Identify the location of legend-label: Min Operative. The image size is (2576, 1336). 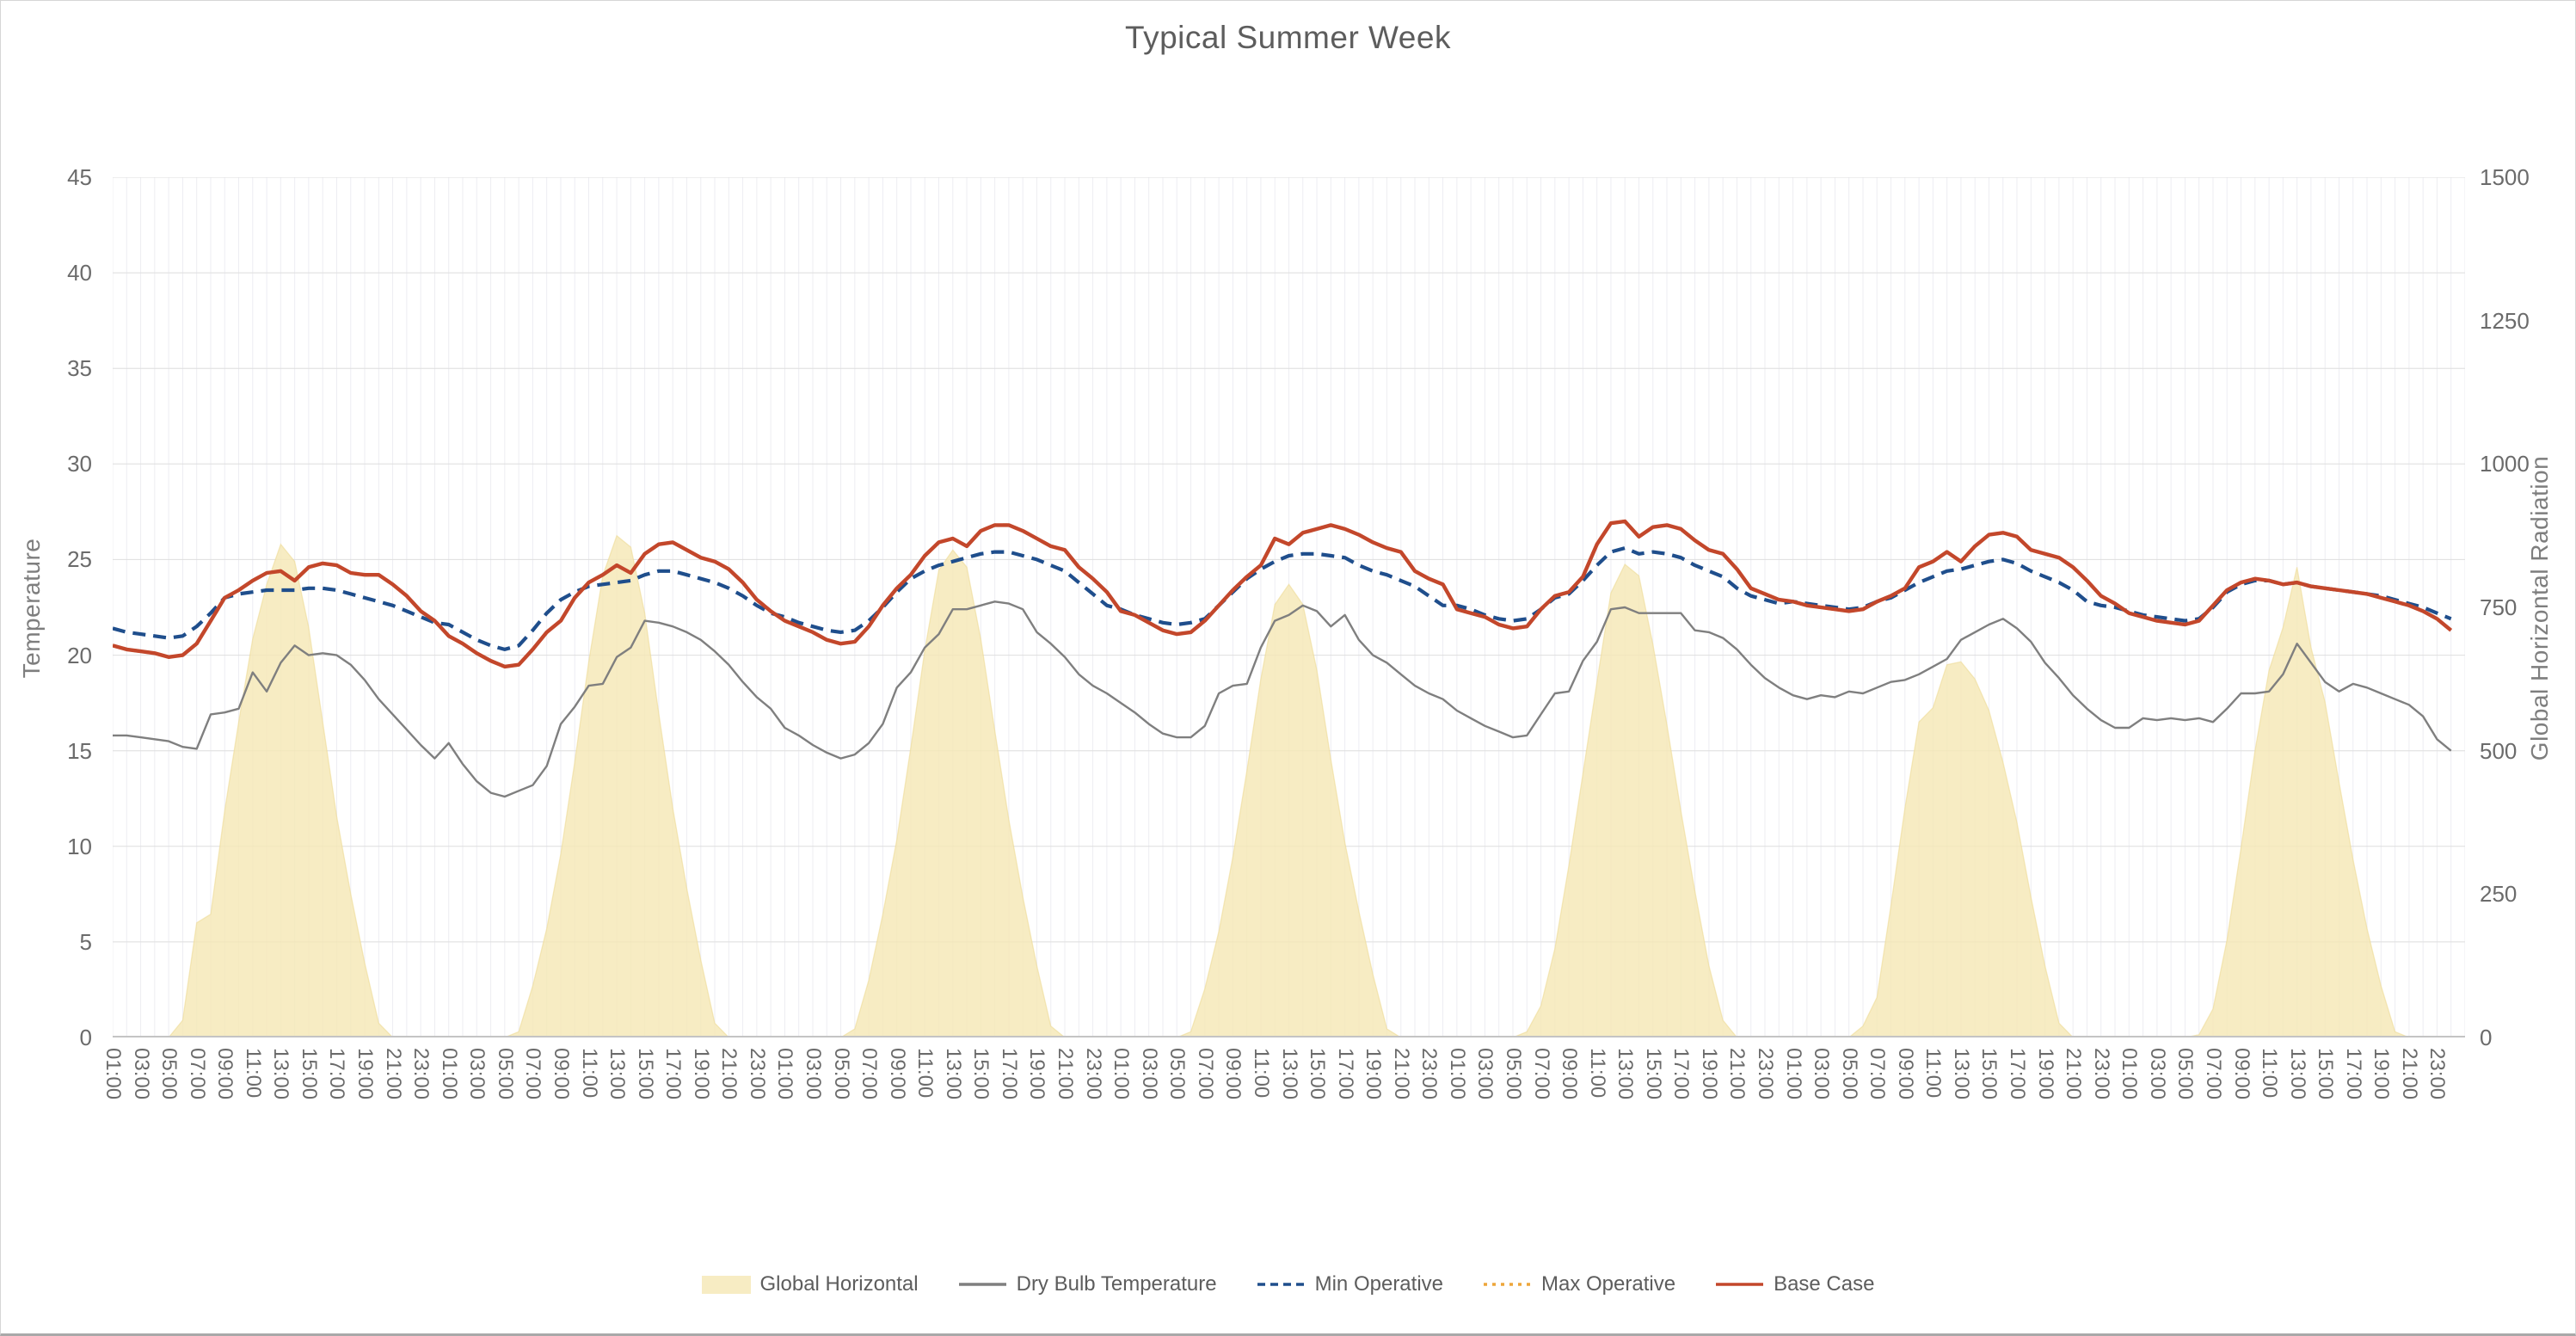
(1378, 1284).